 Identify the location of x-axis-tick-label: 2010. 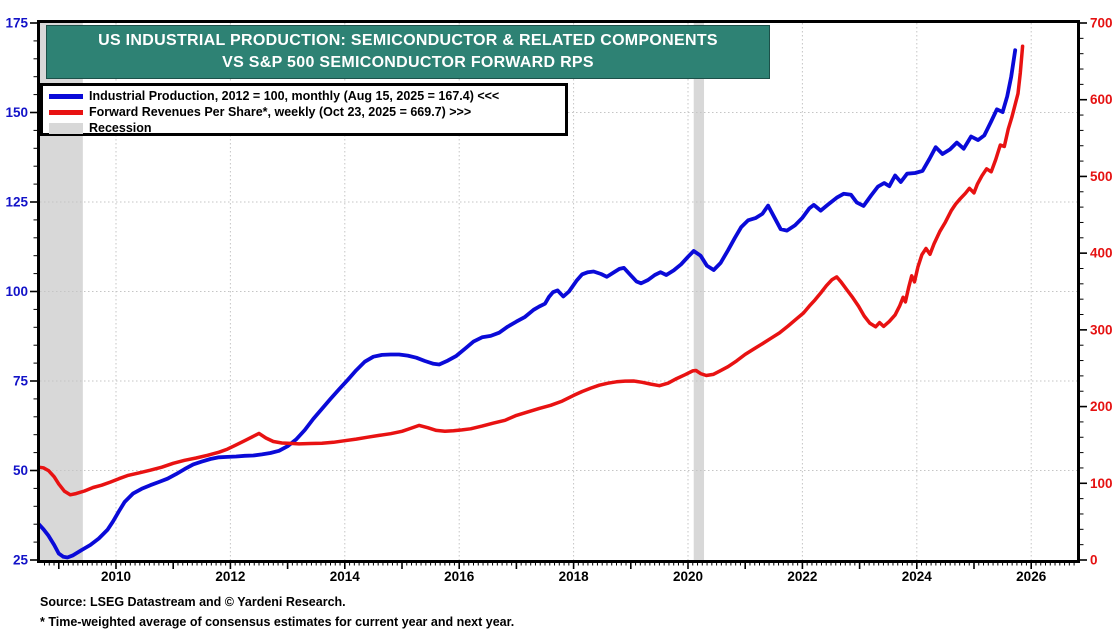
(116, 576).